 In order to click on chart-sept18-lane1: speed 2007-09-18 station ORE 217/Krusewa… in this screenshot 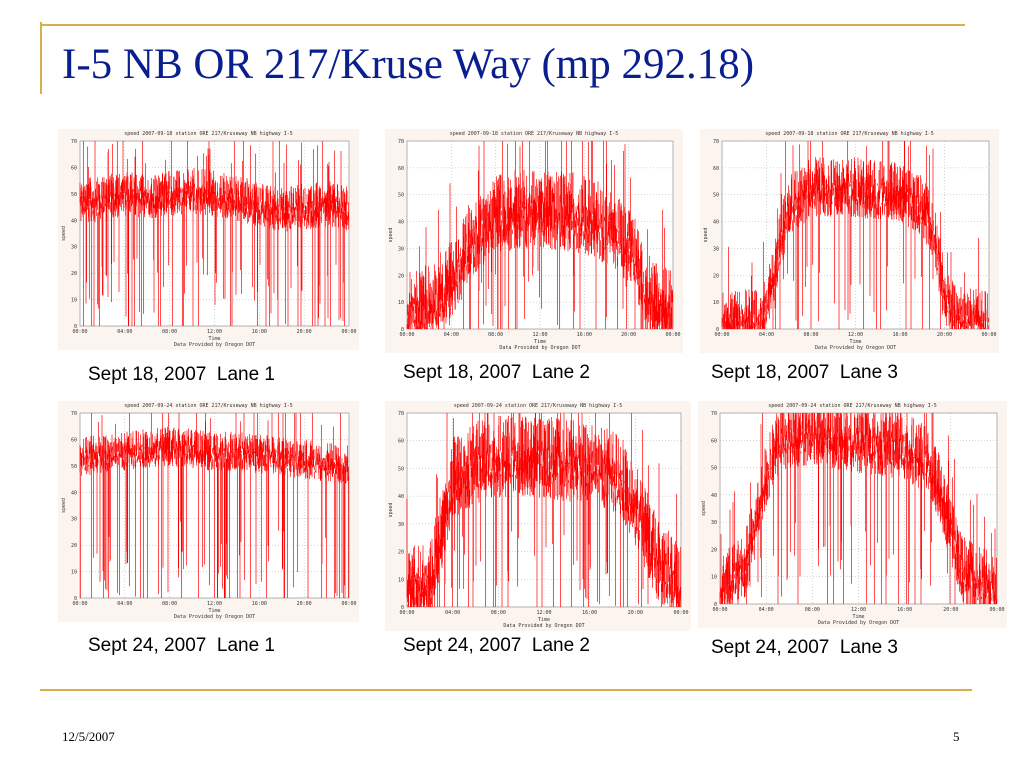, I will do `click(208, 239)`.